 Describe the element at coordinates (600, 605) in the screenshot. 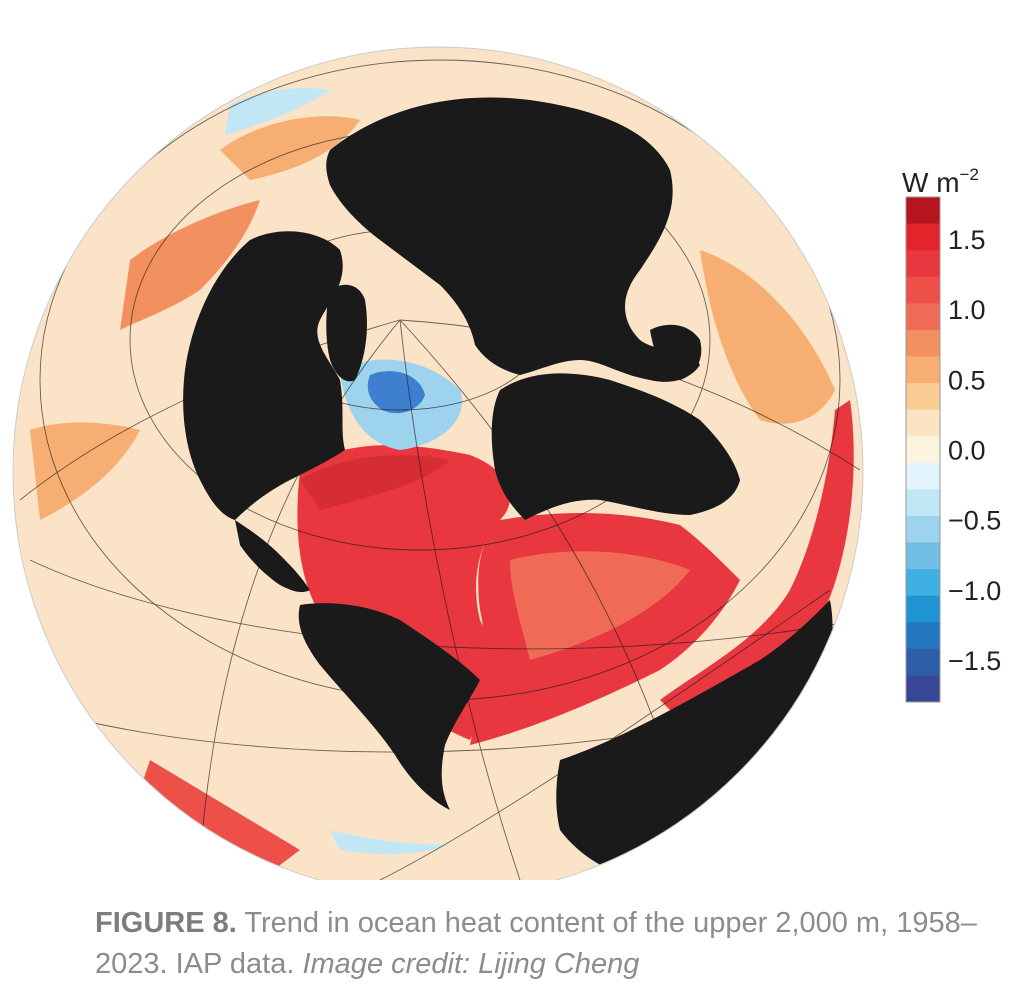

I see `ocean-region-south-atlantic-warm-band` at that location.